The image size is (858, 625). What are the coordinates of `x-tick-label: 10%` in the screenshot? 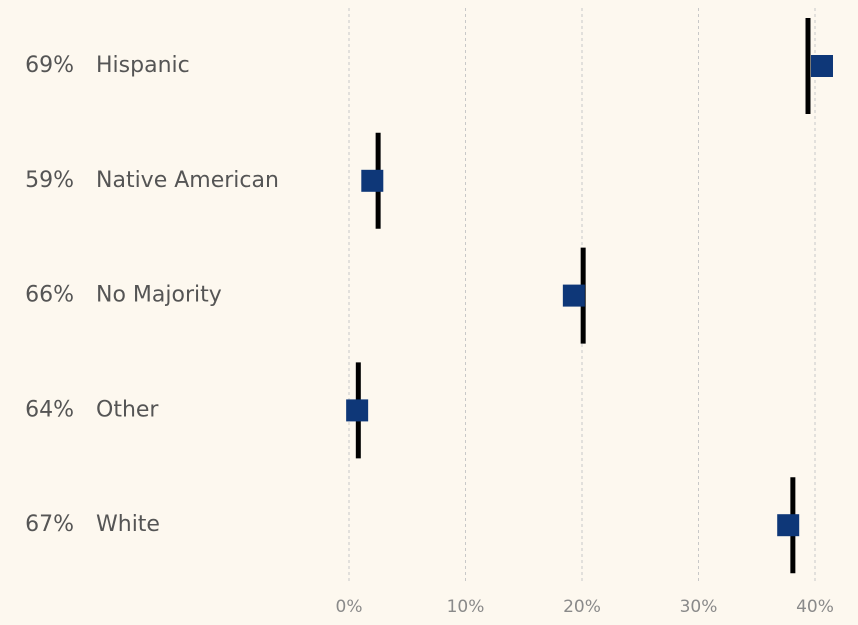 It's located at (466, 607).